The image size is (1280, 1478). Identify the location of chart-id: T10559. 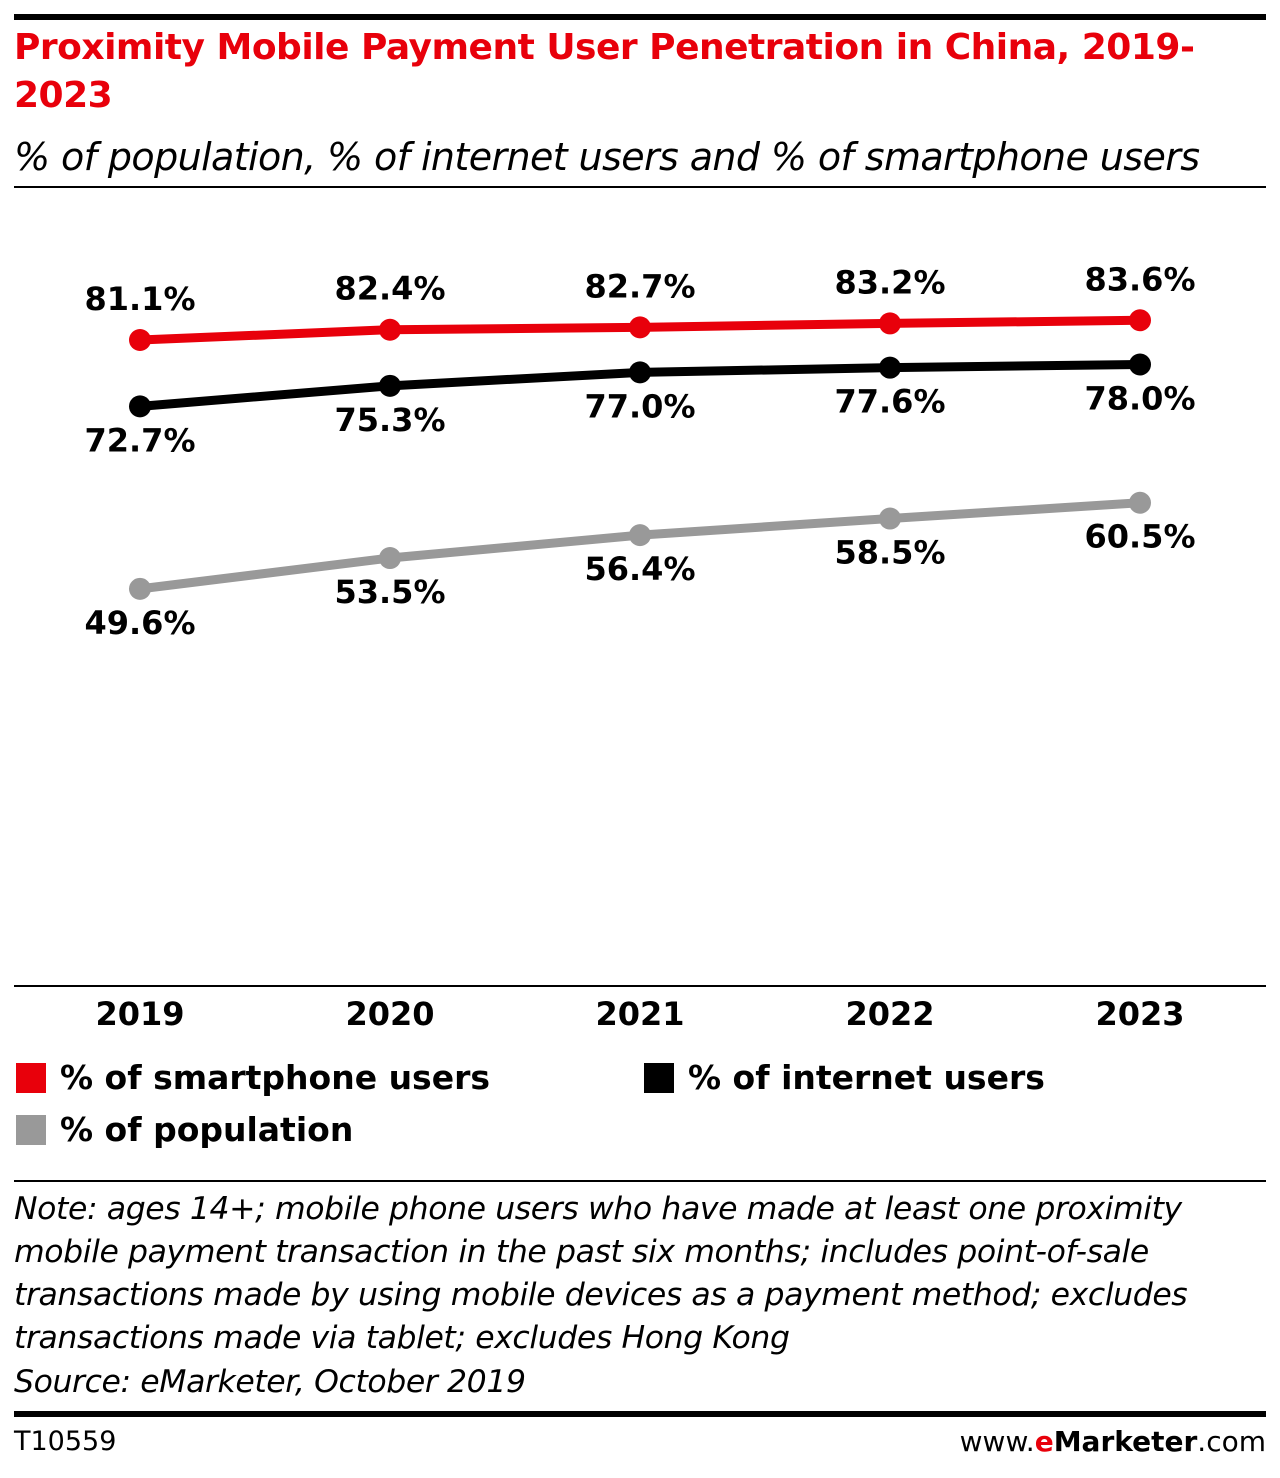
(65, 1441).